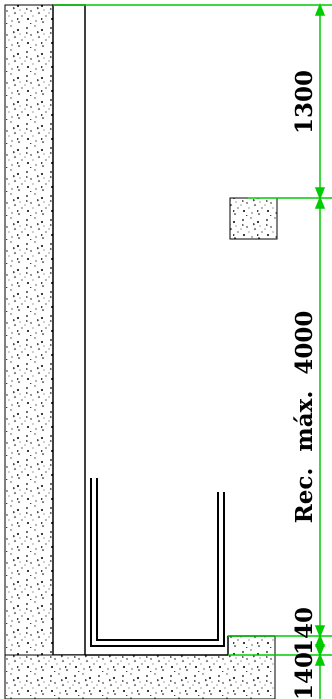 The width and height of the screenshot is (332, 699). I want to click on dimension-middle-text: Rec. máx. 4000, so click(304, 417).